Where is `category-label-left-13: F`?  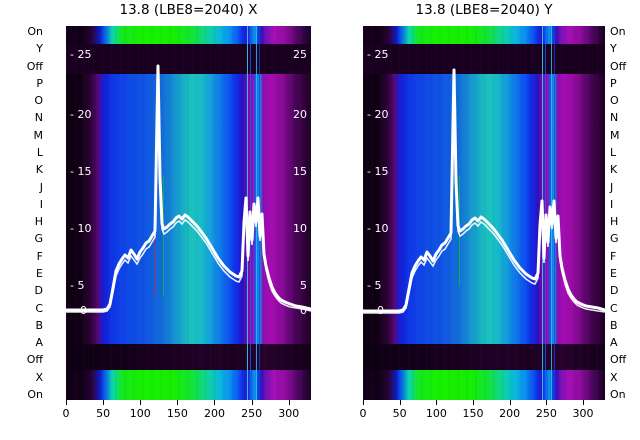 category-label-left-13: F is located at coordinates (39, 256).